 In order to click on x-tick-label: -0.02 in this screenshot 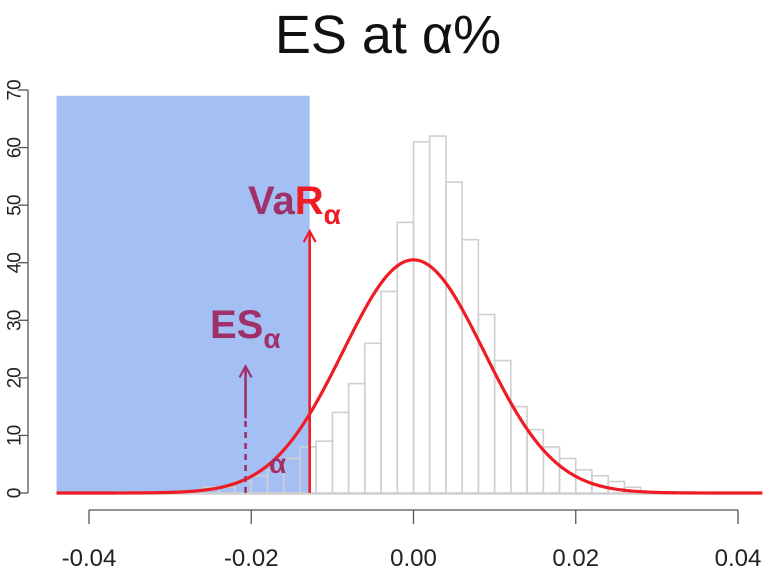, I will do `click(251, 558)`.